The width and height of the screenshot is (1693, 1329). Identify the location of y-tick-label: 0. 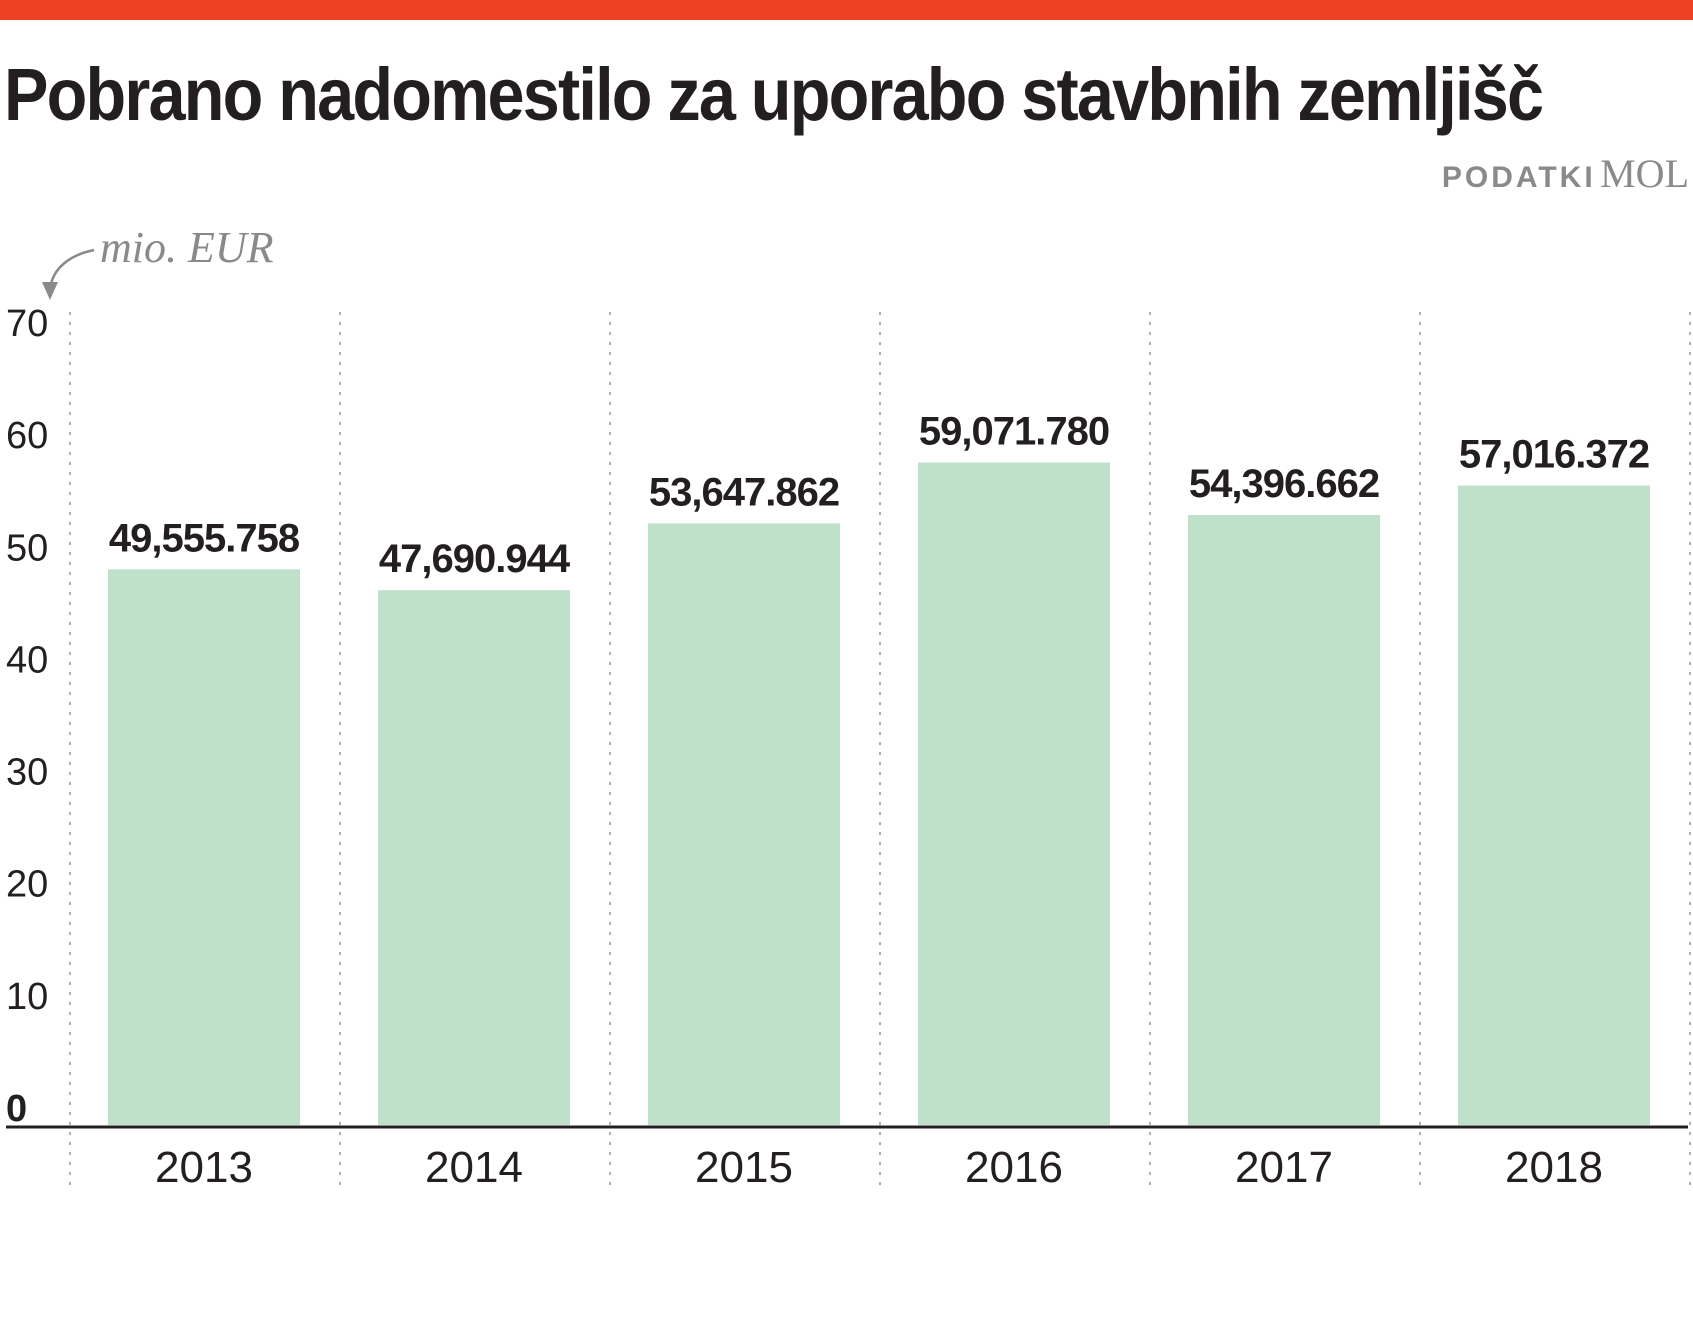
(16, 1109).